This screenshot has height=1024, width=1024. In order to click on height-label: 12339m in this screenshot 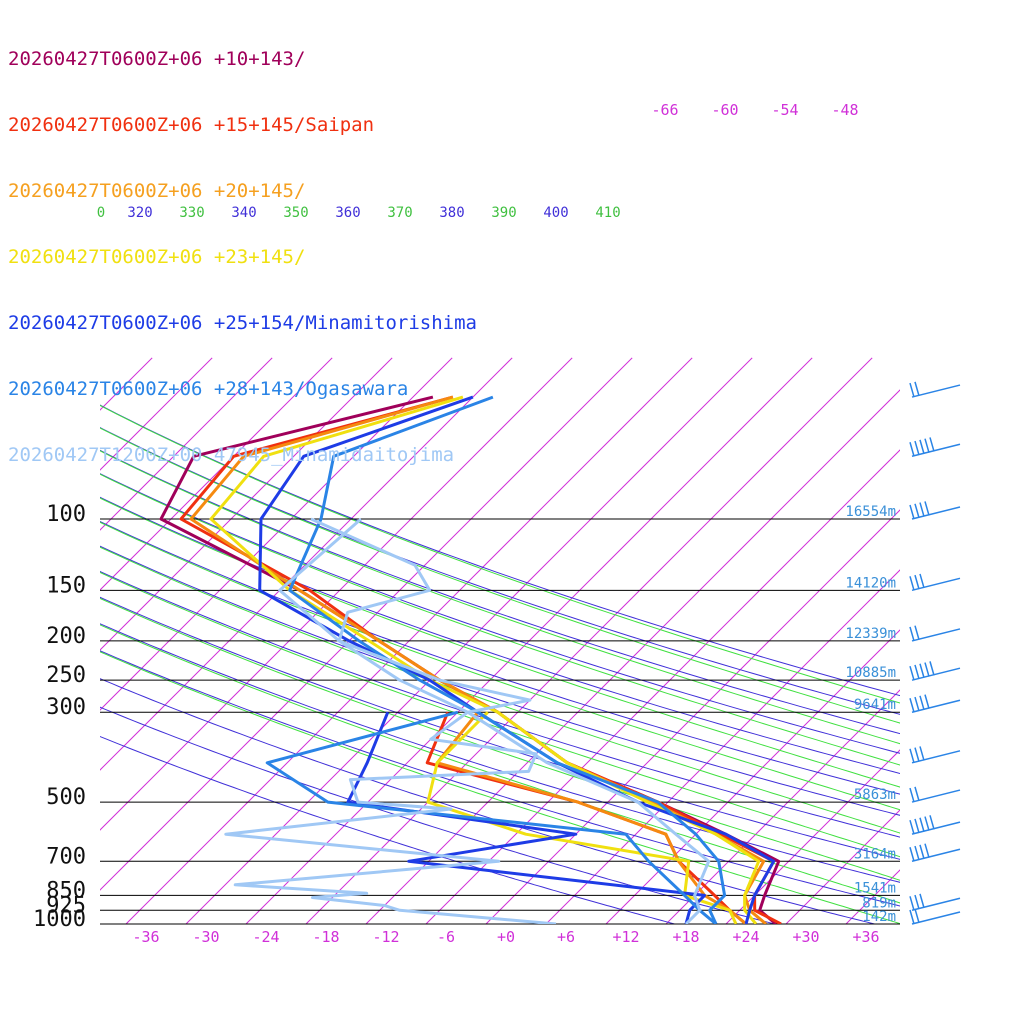, I will do `click(870, 634)`.